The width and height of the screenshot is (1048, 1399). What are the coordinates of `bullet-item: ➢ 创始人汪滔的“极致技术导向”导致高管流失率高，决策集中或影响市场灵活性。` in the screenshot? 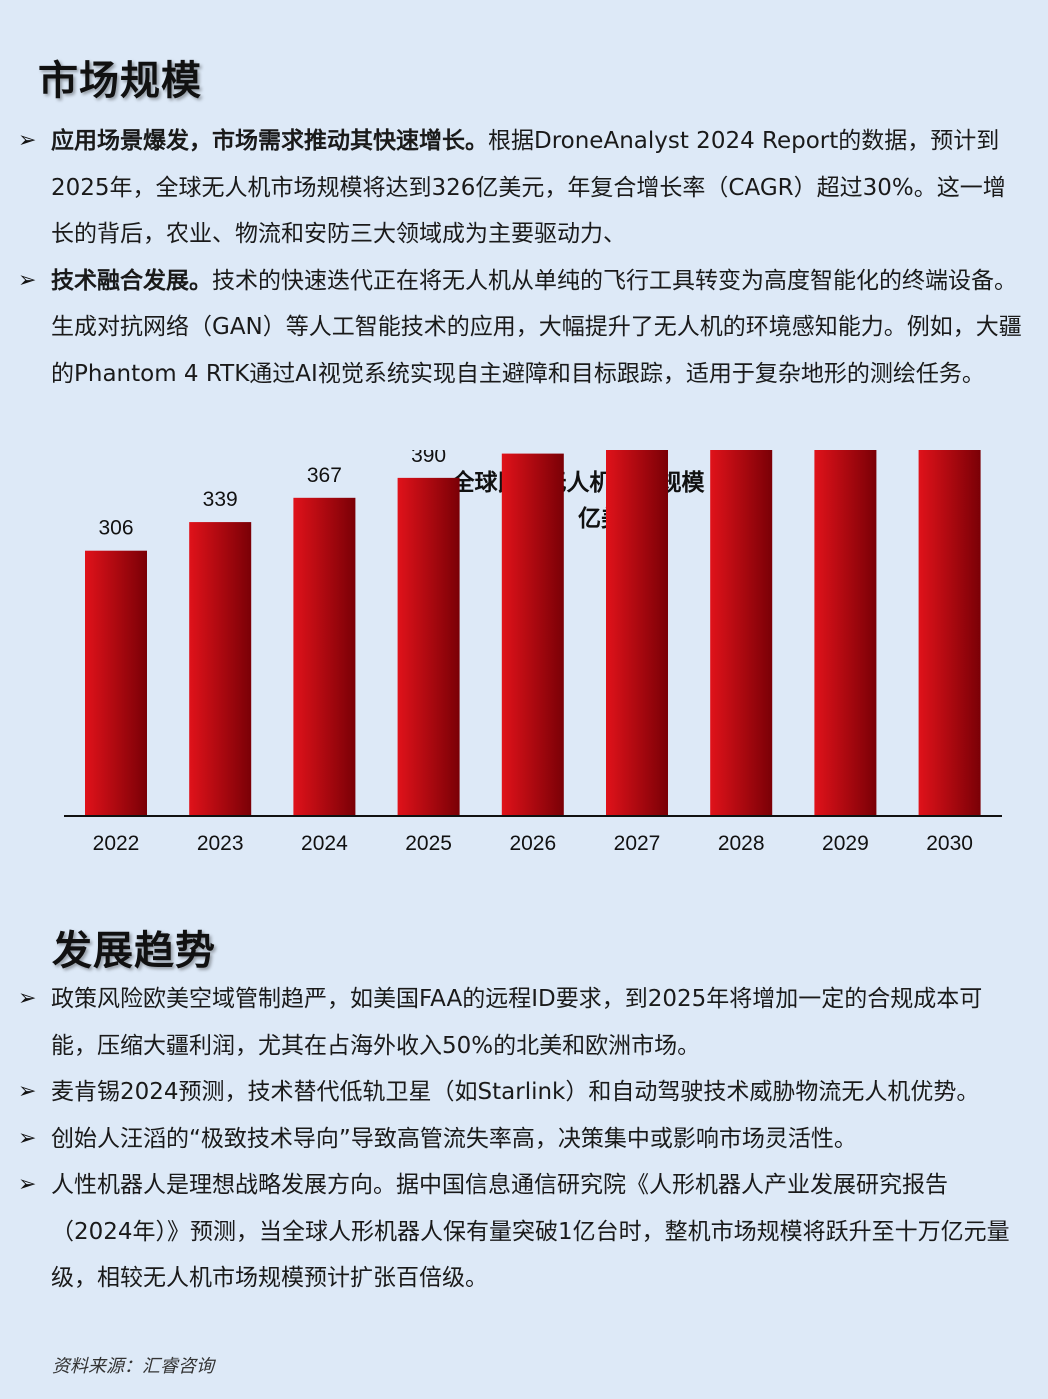 It's located at (523, 1139).